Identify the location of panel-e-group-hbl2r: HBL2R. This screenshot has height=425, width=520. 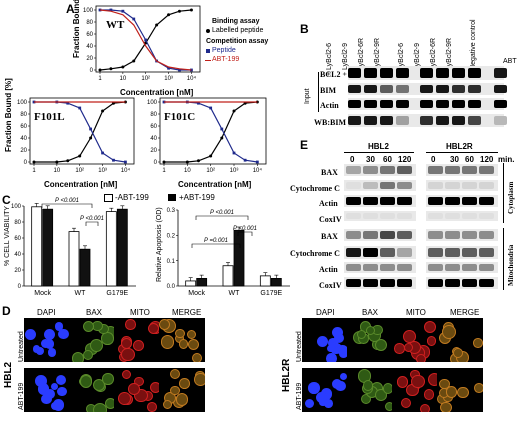
(459, 146).